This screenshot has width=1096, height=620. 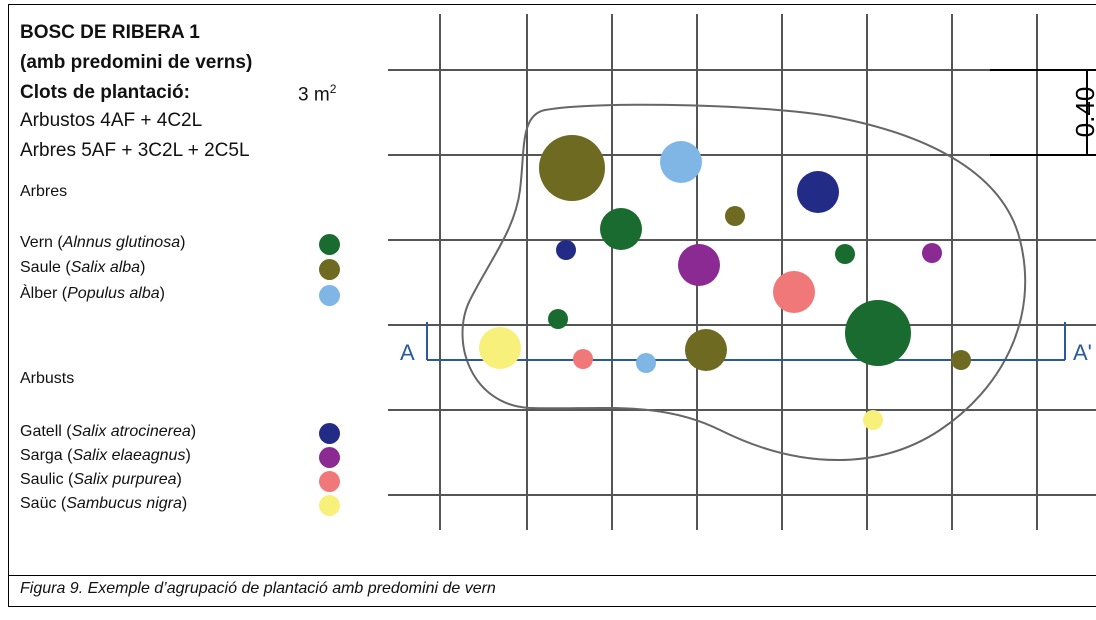 I want to click on title-line-1: BOSC DE RIBERA 1, so click(x=110, y=32).